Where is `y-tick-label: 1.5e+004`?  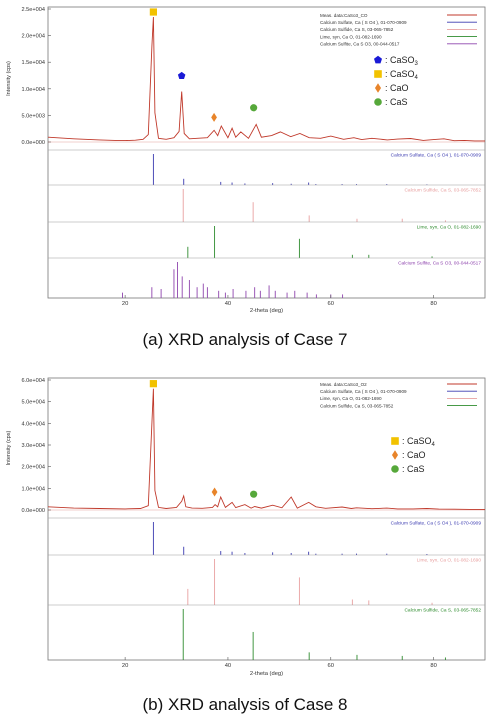 y-tick-label: 1.5e+004 is located at coordinates (34, 63).